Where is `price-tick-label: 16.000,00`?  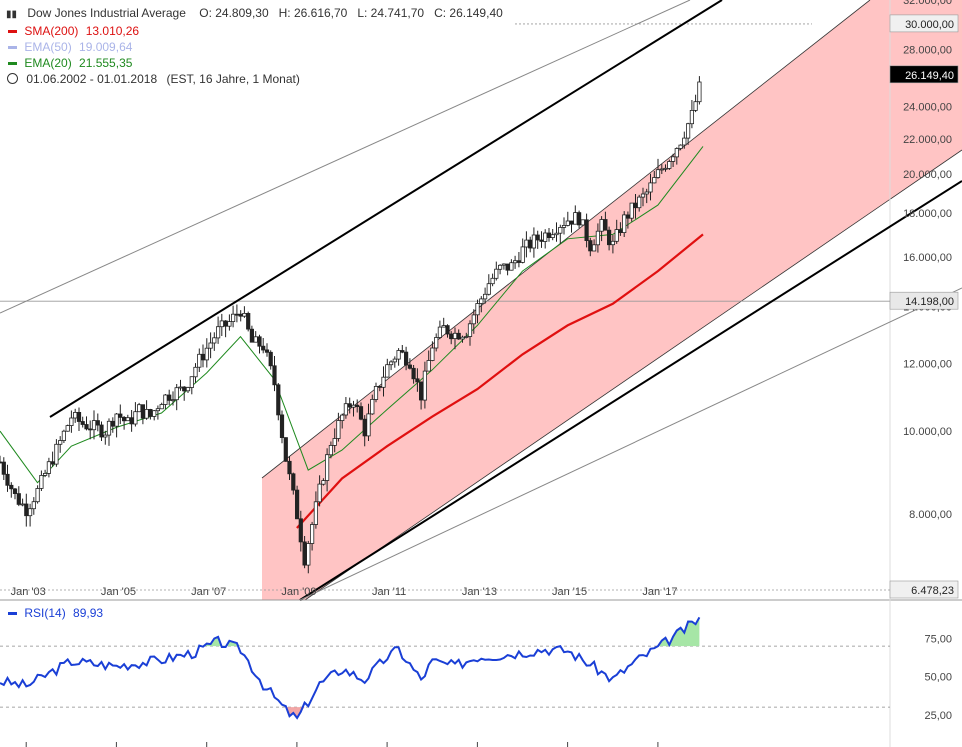
price-tick-label: 16.000,00 is located at coordinates (927, 258).